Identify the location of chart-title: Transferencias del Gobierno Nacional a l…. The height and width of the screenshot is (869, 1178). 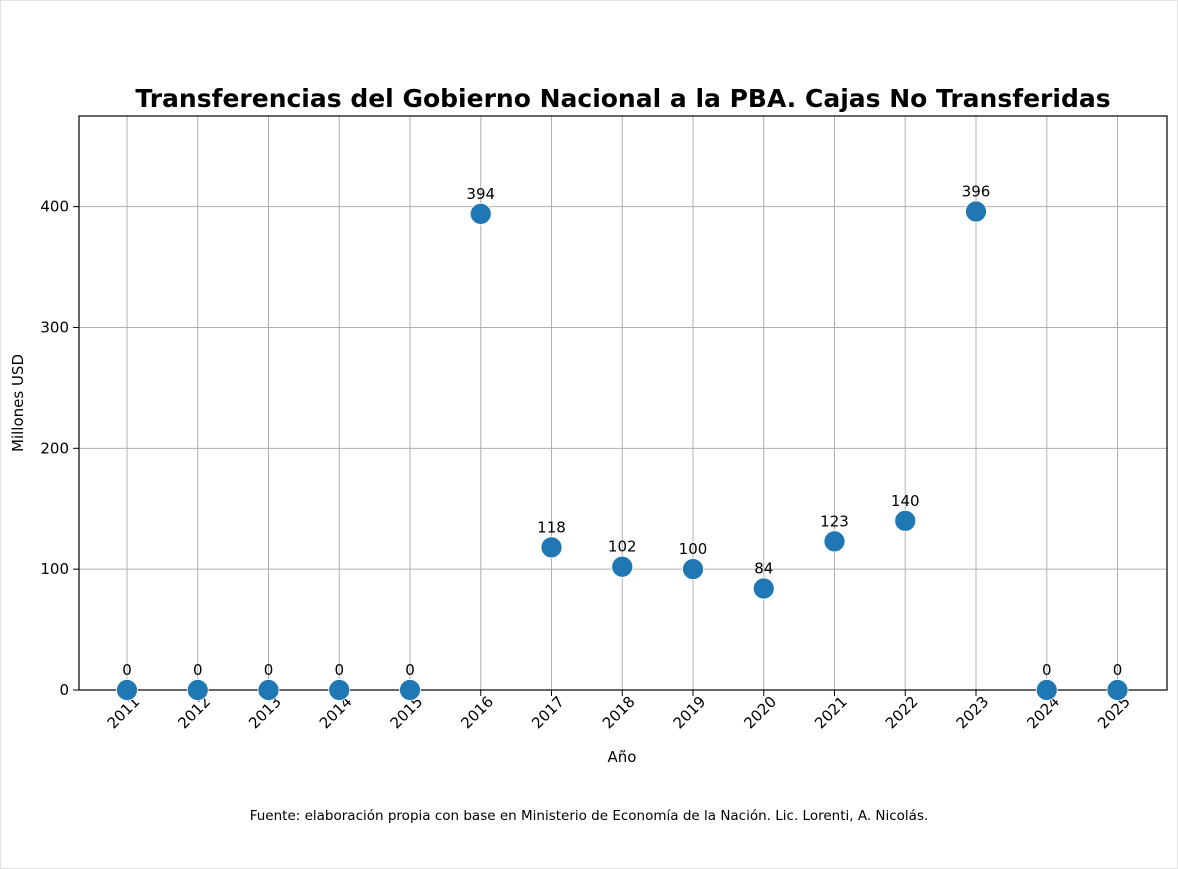
(622, 98).